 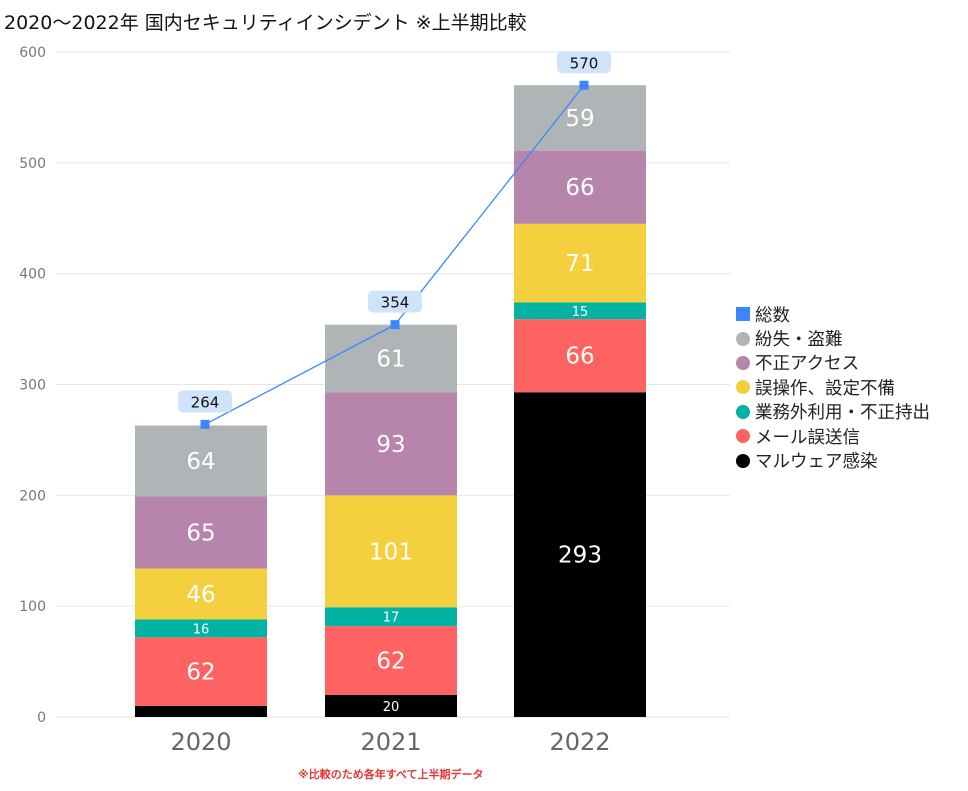 I want to click on legend-item-mis-sent-email: メール誤送信, so click(x=833, y=436).